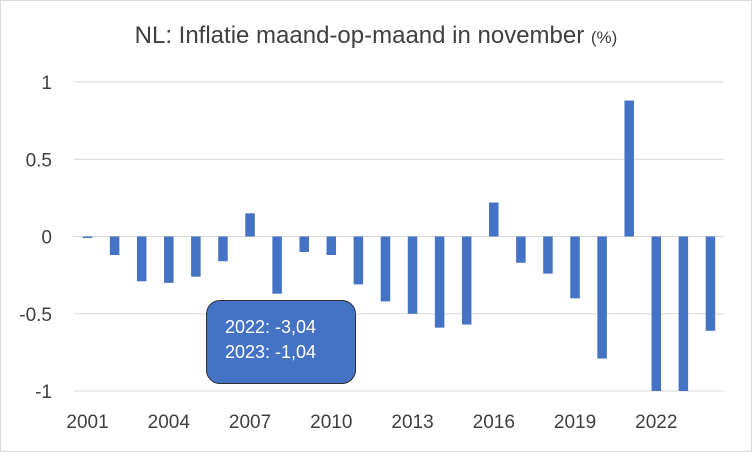  I want to click on bar-2014, so click(439, 282).